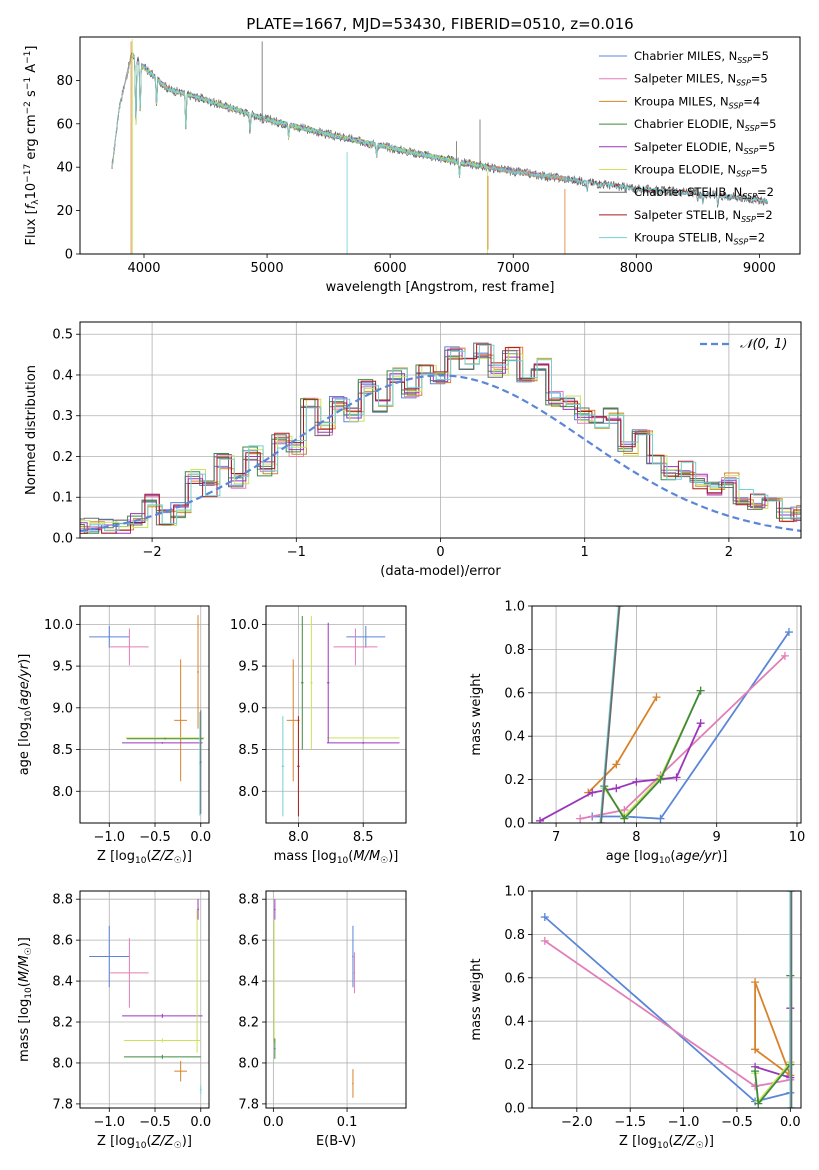 Image resolution: width=819 pixels, height=1170 pixels. What do you see at coordinates (556, 837) in the screenshot?
I see `x-tick-label: 7` at bounding box center [556, 837].